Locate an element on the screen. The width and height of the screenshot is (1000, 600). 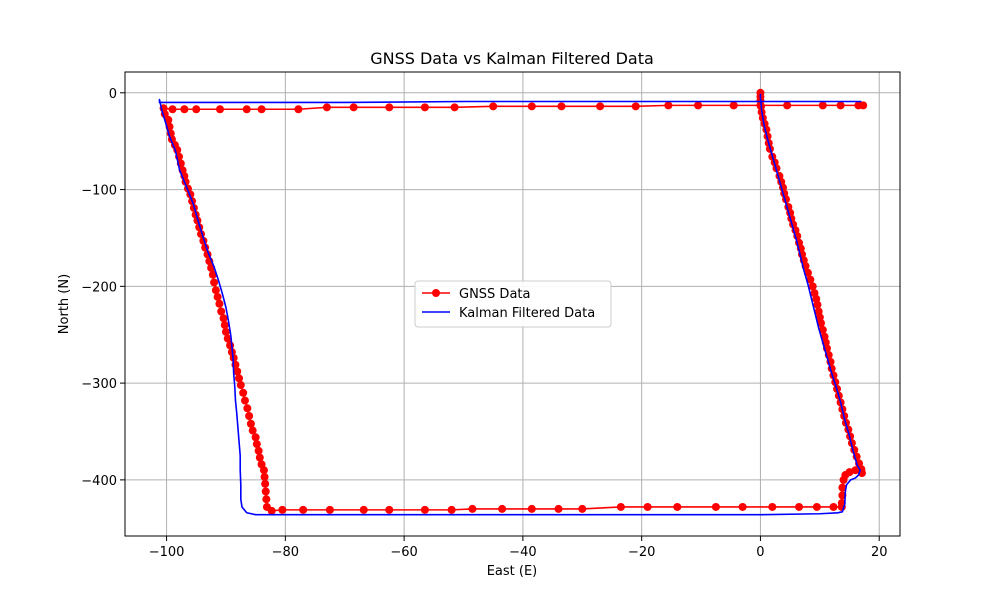
y-tick-label: −400 is located at coordinates (99, 481).